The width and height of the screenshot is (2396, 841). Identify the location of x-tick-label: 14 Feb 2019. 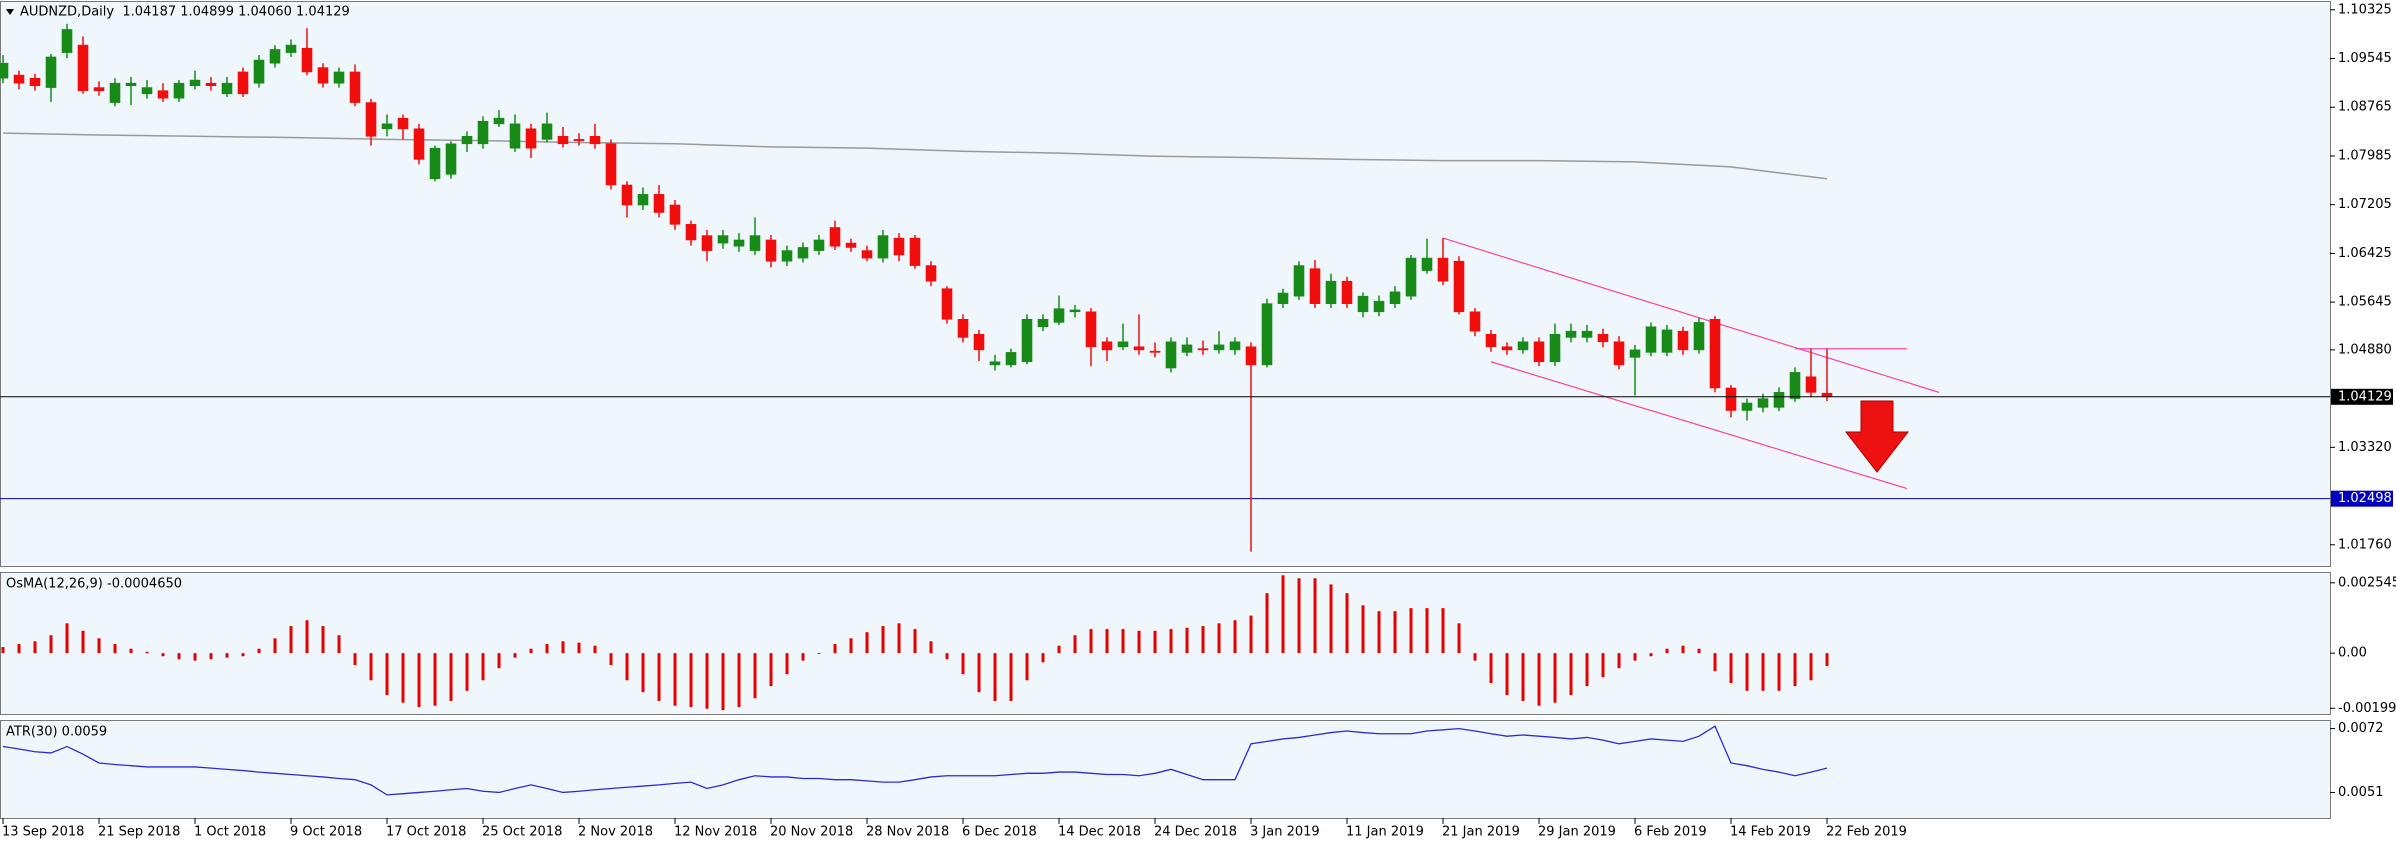
(1770, 832).